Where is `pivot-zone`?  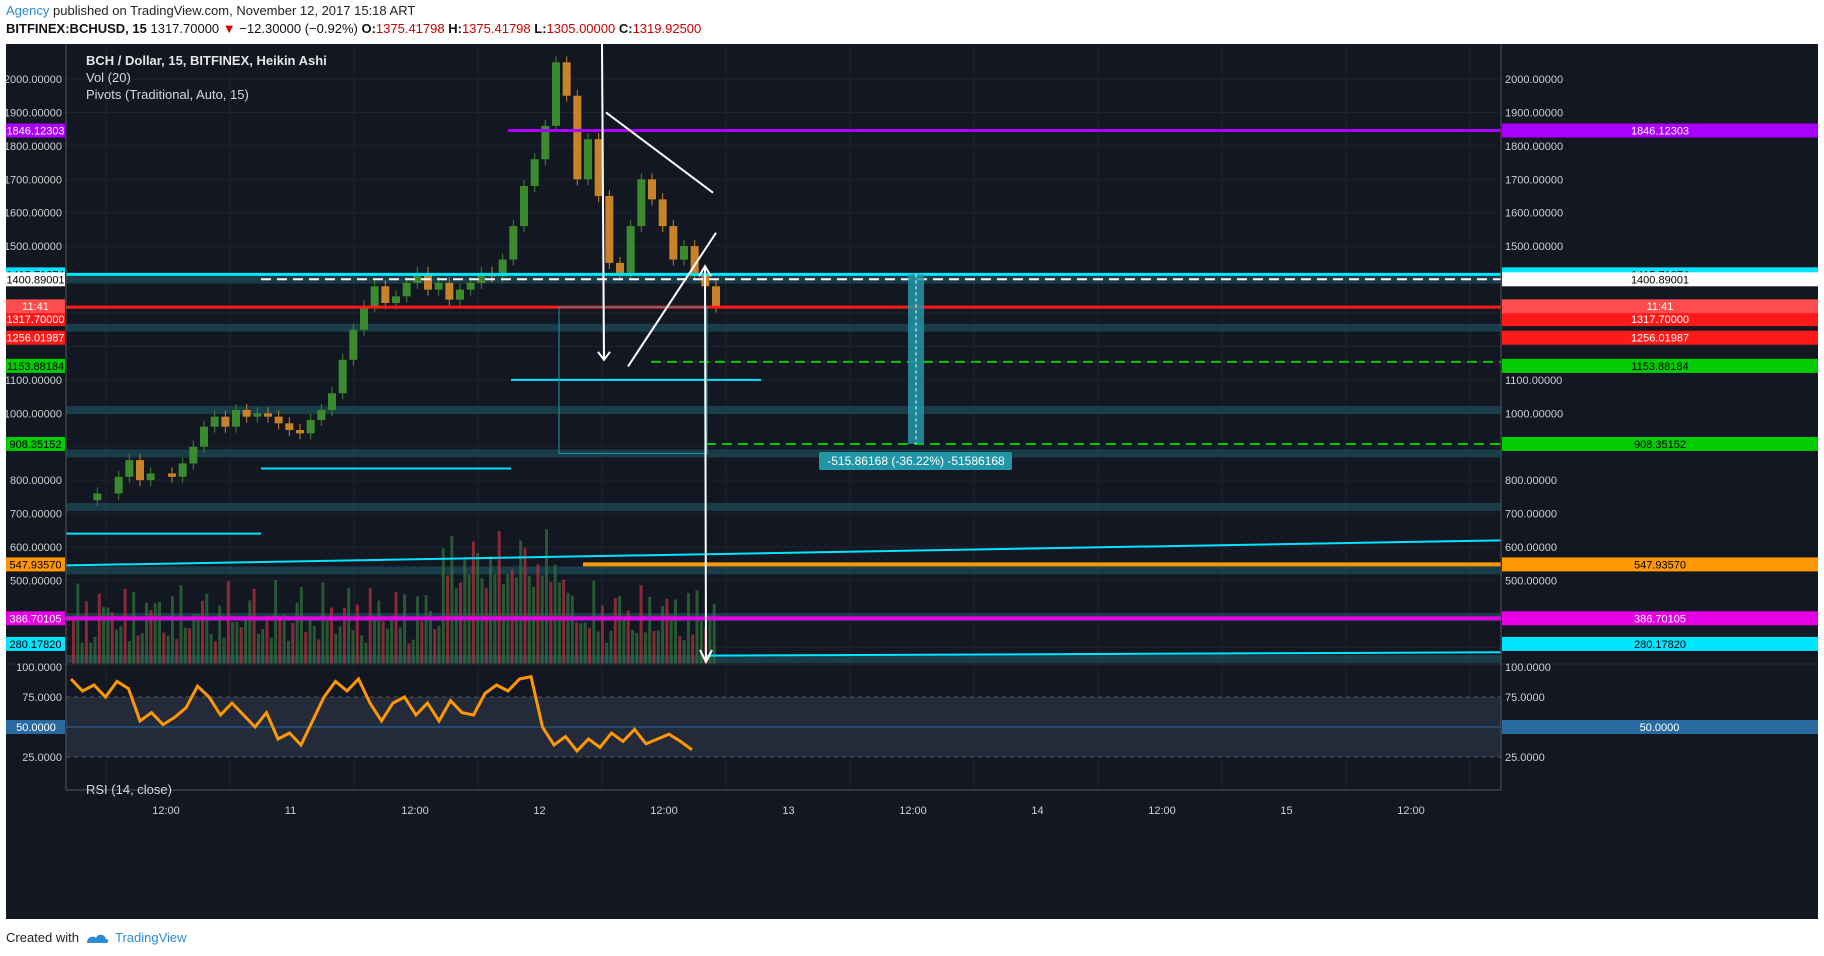
pivot-zone is located at coordinates (783, 658).